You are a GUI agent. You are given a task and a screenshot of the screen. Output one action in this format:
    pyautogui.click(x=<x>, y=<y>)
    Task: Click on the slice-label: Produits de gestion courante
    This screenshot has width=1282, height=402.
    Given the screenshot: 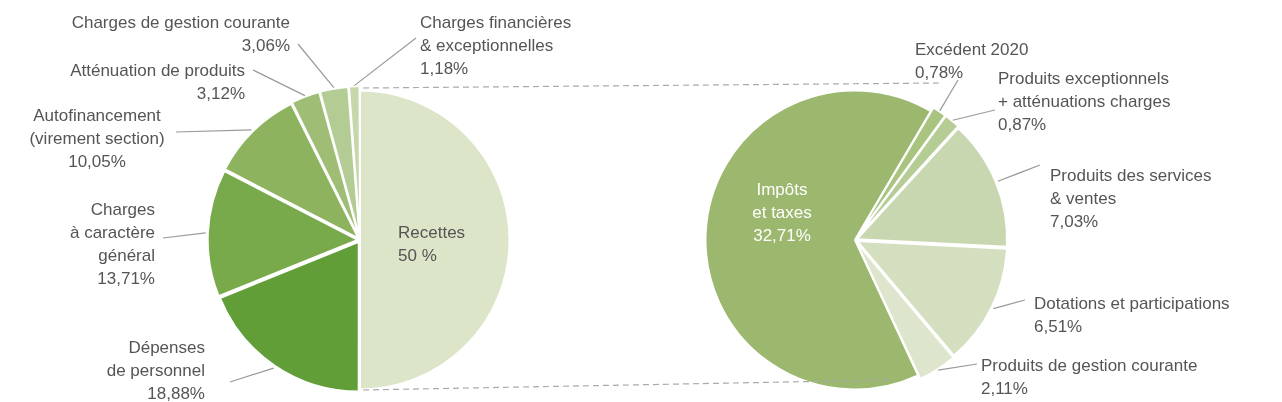 What is the action you would take?
    pyautogui.click(x=1089, y=366)
    